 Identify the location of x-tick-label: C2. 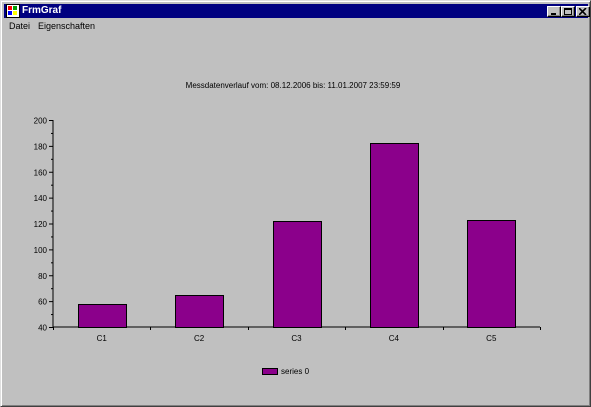
(199, 338).